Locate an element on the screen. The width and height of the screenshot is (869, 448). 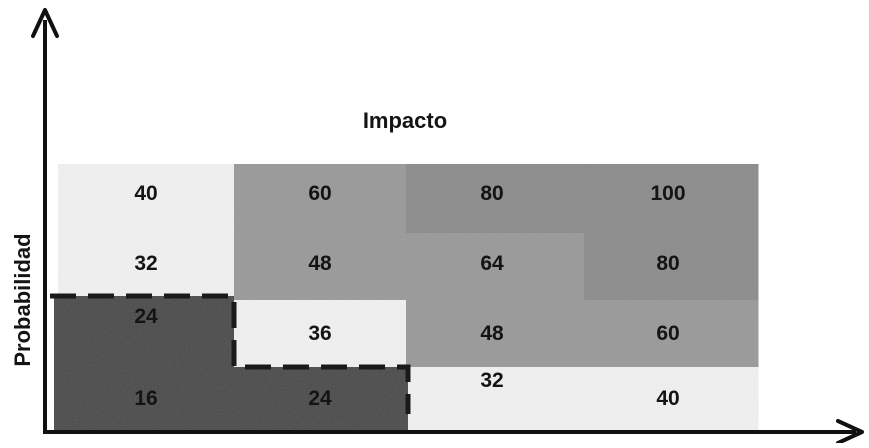
cell-value-r1-c4: 100 is located at coordinates (667, 193).